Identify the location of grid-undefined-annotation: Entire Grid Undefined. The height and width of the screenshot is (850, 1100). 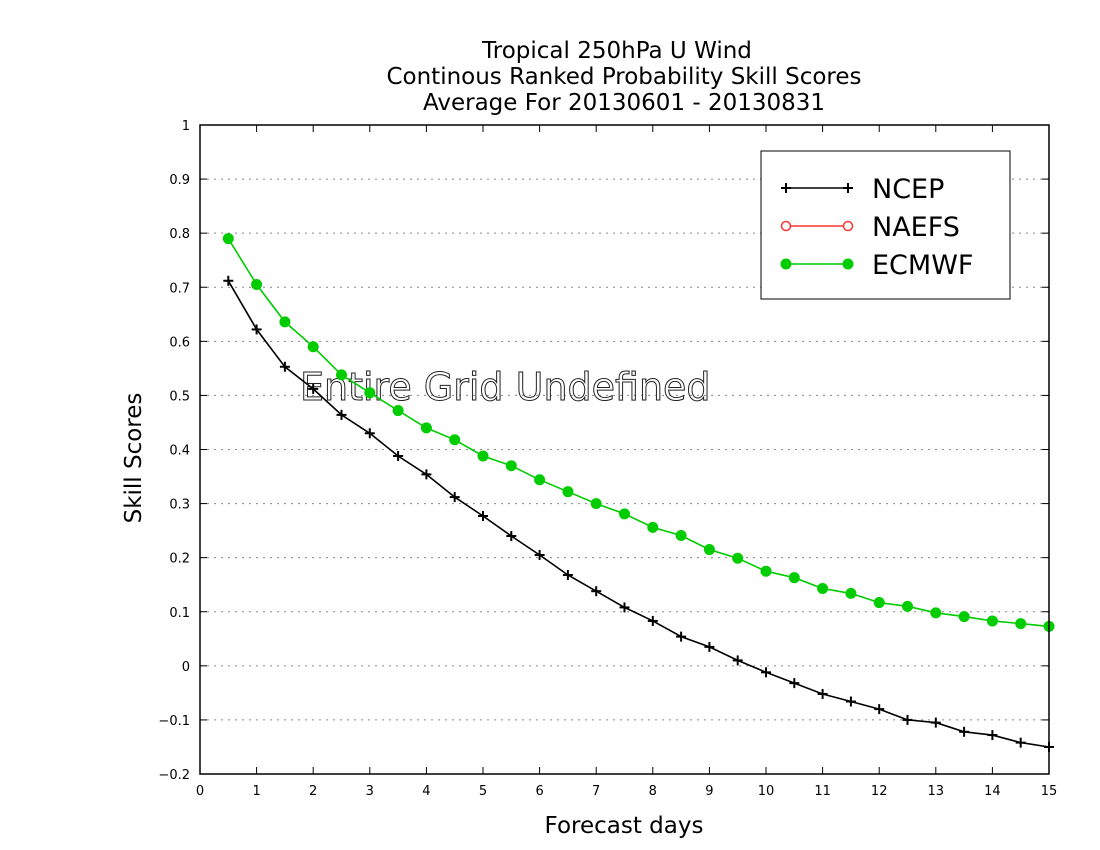
(505, 387).